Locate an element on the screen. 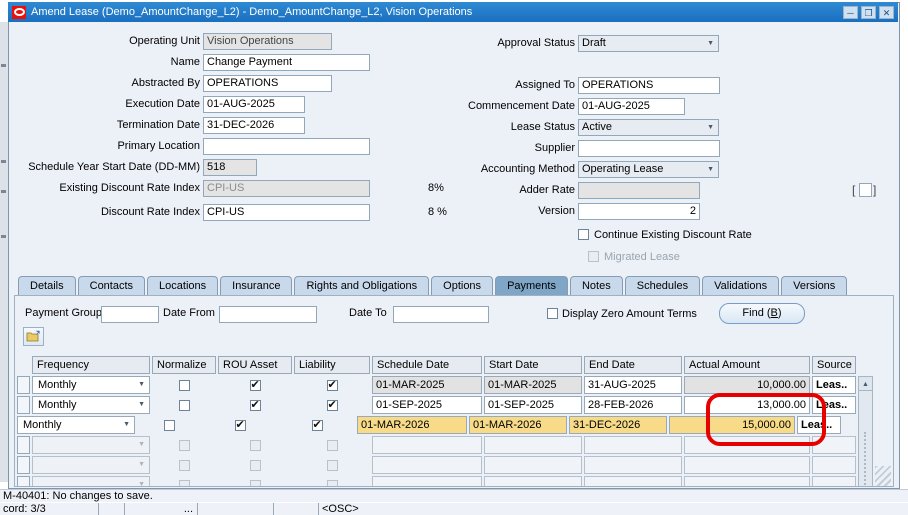  scroll-up-icon is located at coordinates (865, 384).